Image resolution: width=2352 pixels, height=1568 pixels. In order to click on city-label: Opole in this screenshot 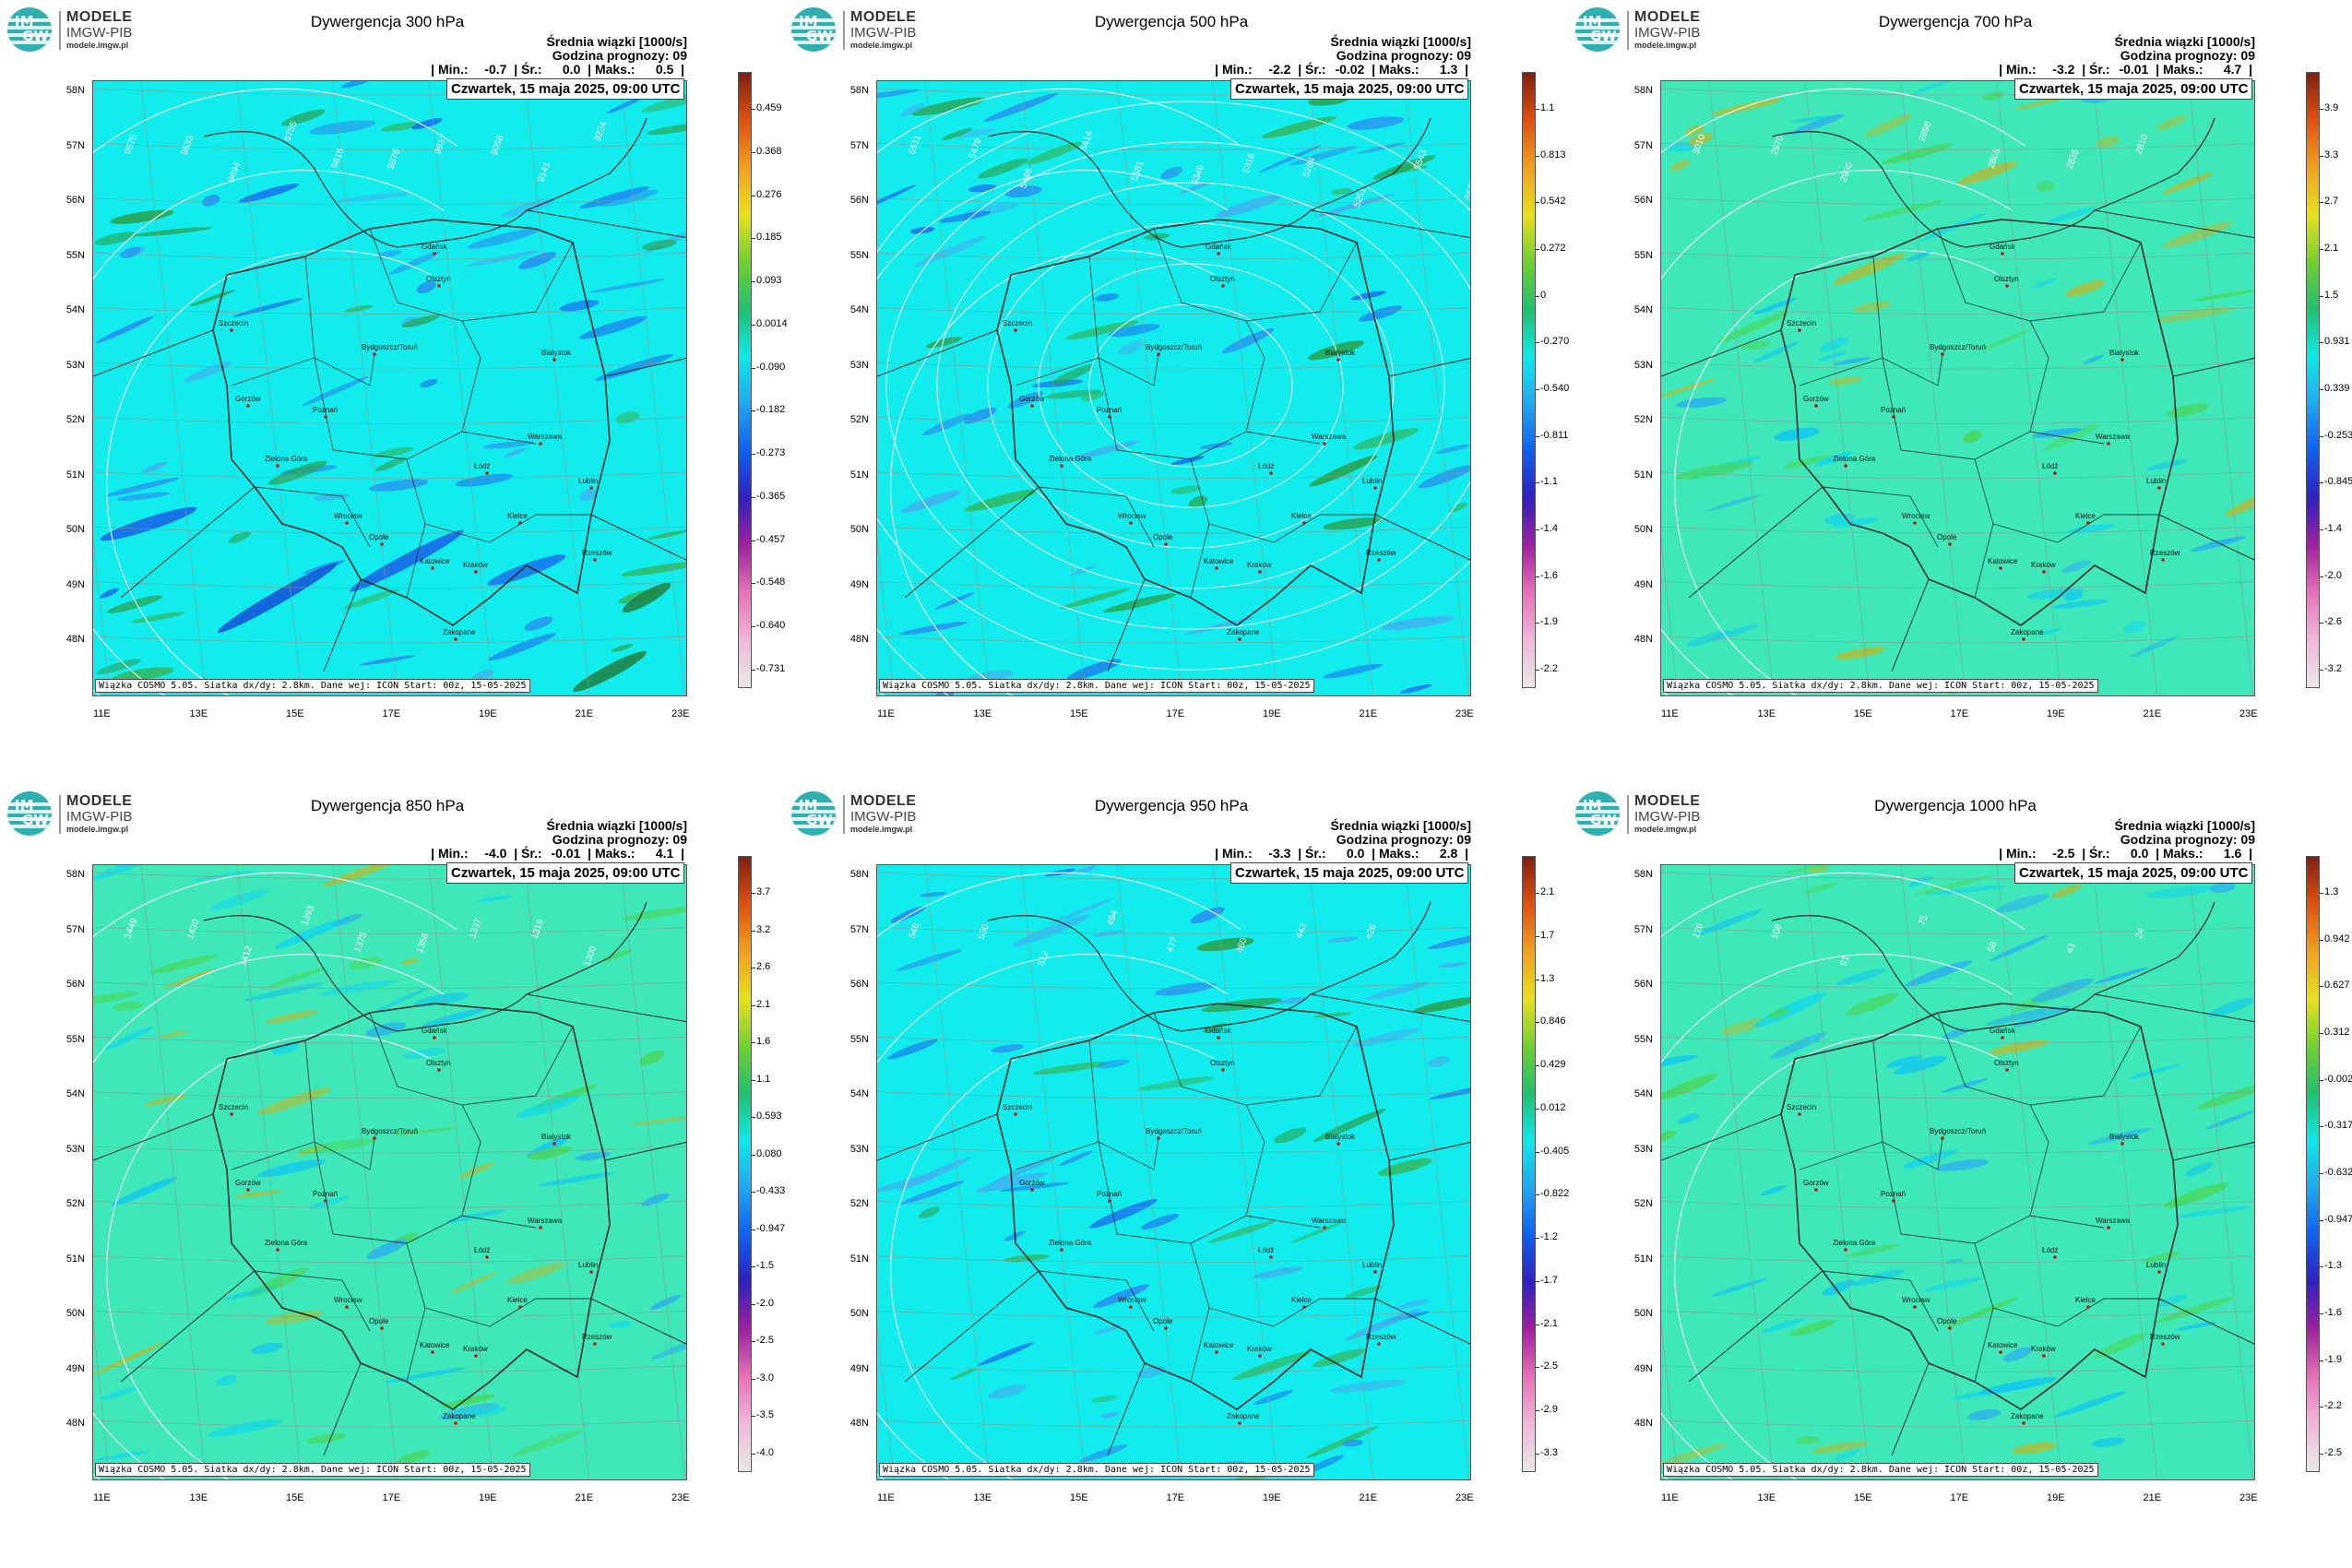, I will do `click(379, 537)`.